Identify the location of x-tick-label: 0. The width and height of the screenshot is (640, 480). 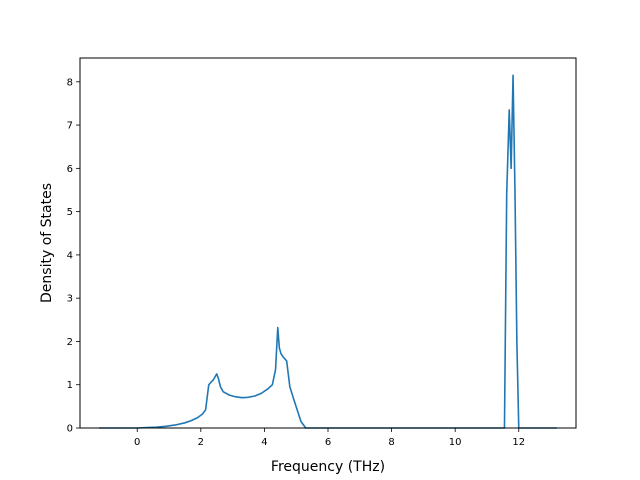
(137, 442).